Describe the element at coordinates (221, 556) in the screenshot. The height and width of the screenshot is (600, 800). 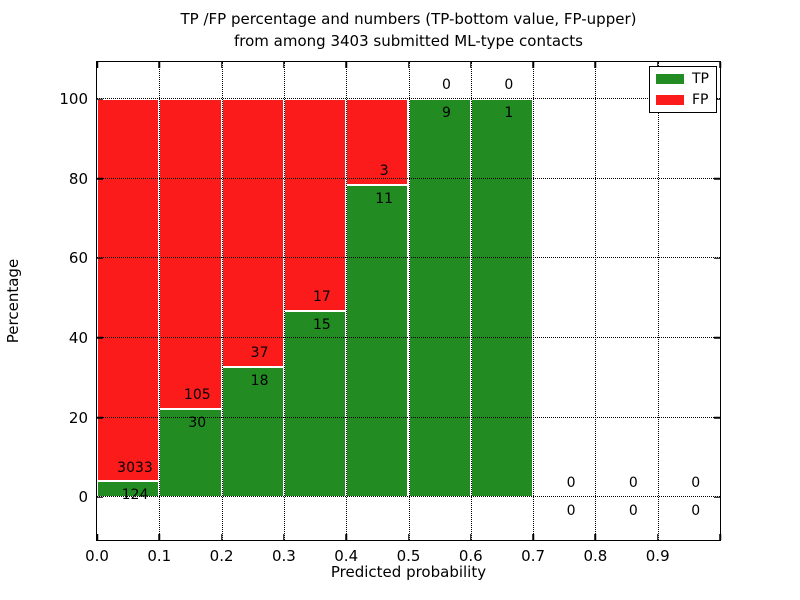
I see `x-tick-label: 0.2` at that location.